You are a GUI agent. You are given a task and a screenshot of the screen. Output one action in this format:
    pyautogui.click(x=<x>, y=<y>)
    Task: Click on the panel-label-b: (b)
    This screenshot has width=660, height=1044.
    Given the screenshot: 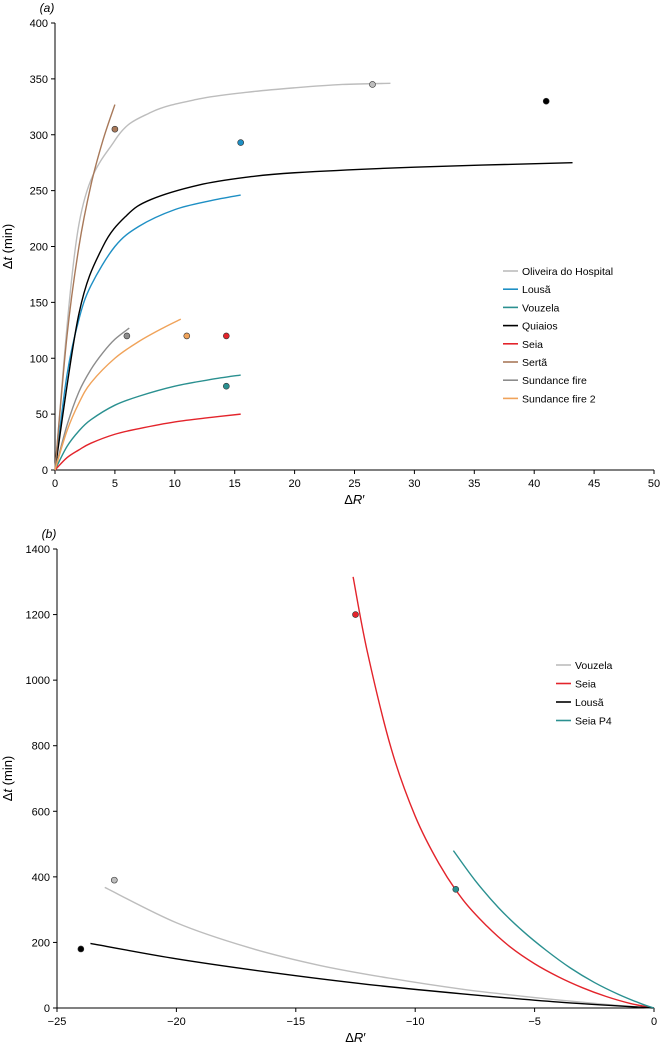 What is the action you would take?
    pyautogui.click(x=49, y=534)
    